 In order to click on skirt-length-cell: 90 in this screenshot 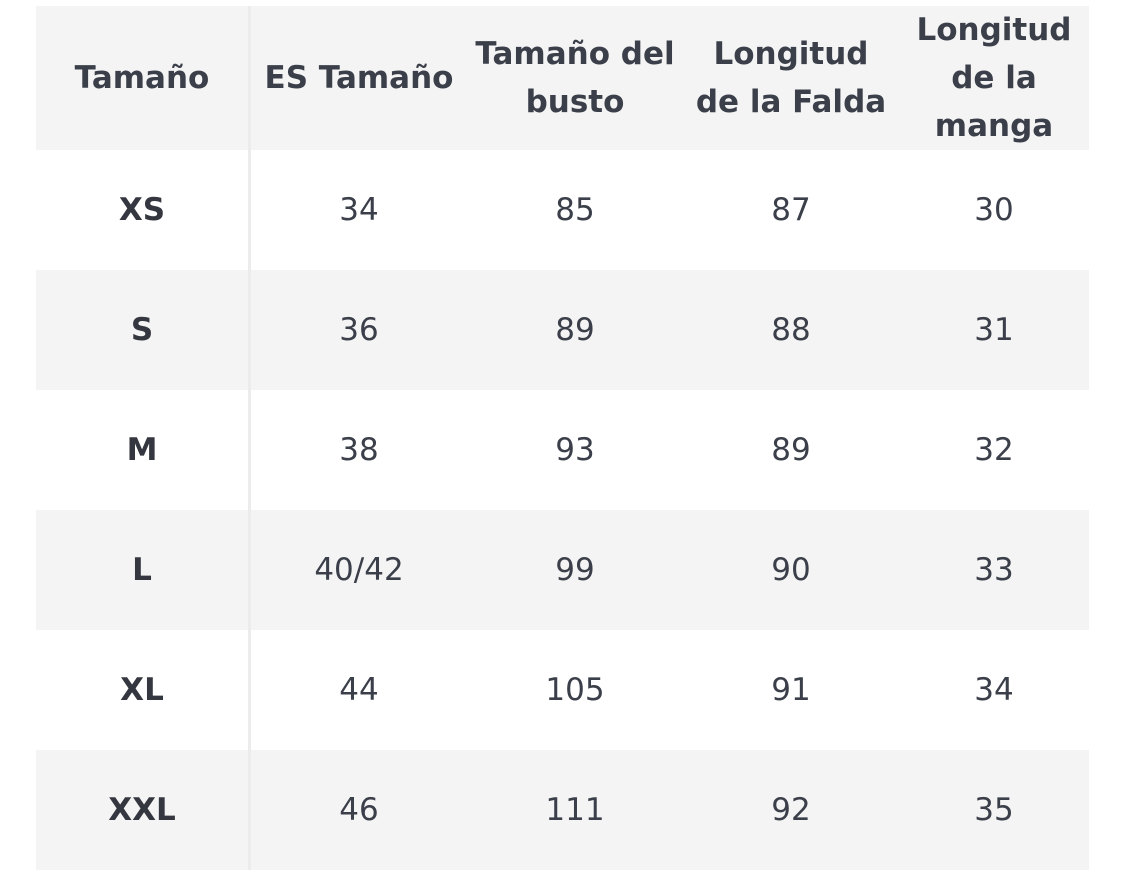, I will do `click(791, 570)`.